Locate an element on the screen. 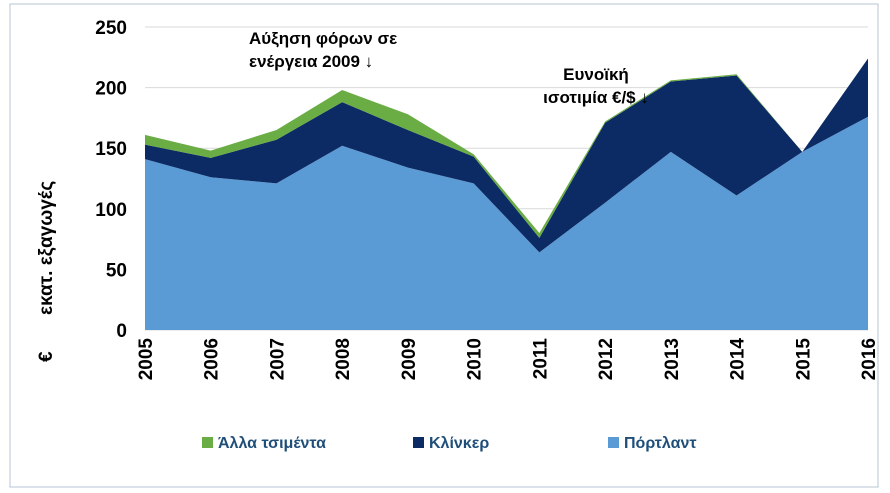 The image size is (890, 493). x-tick-label: 2013 is located at coordinates (672, 359).